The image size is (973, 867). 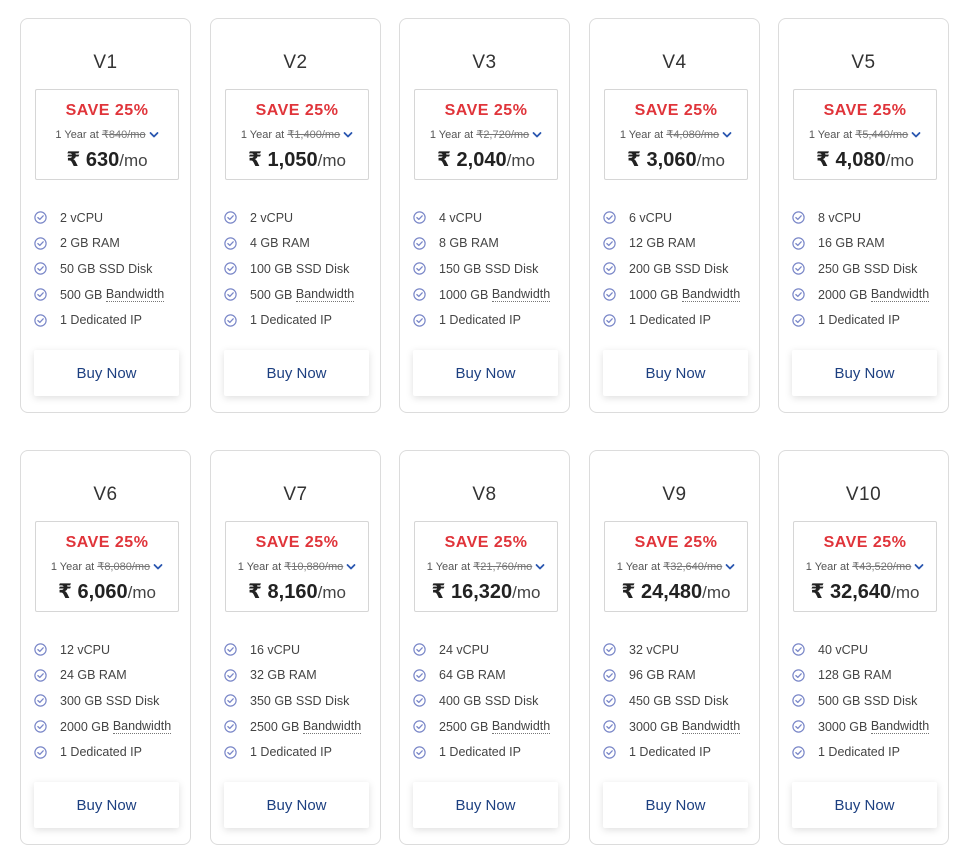 I want to click on discounted-price: ₹ 24,480/mo, so click(x=676, y=591).